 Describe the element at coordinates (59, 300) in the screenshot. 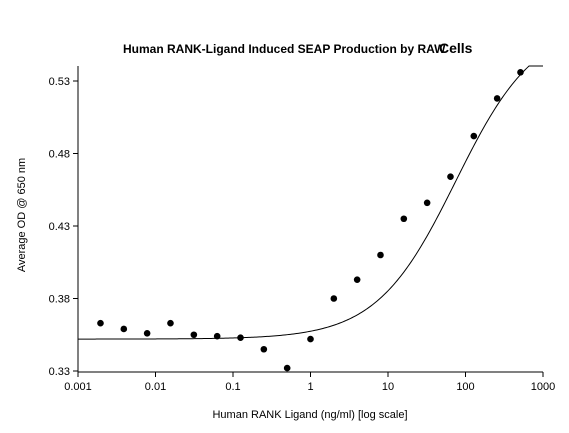

I see `y-tick-label: 0.38` at that location.